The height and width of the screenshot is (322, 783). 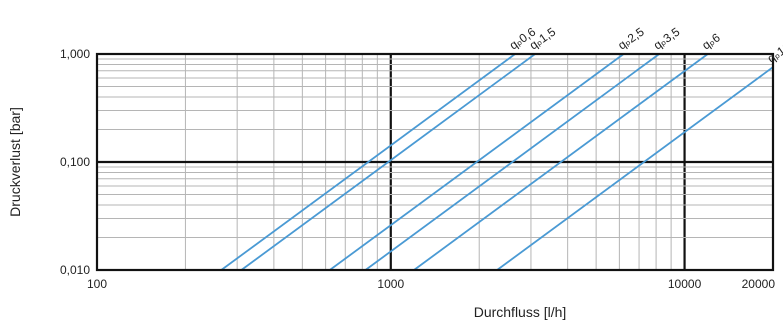 What do you see at coordinates (631, 38) in the screenshot?
I see `series-label-3: qₚ2,5` at bounding box center [631, 38].